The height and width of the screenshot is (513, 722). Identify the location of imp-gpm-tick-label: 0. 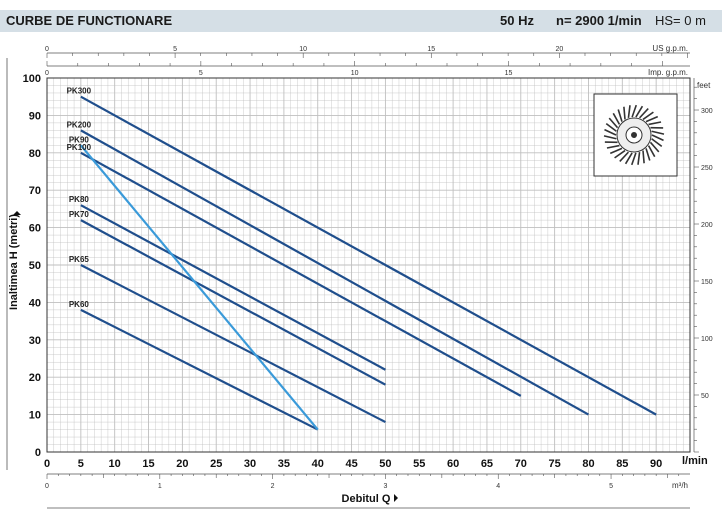
(47, 73).